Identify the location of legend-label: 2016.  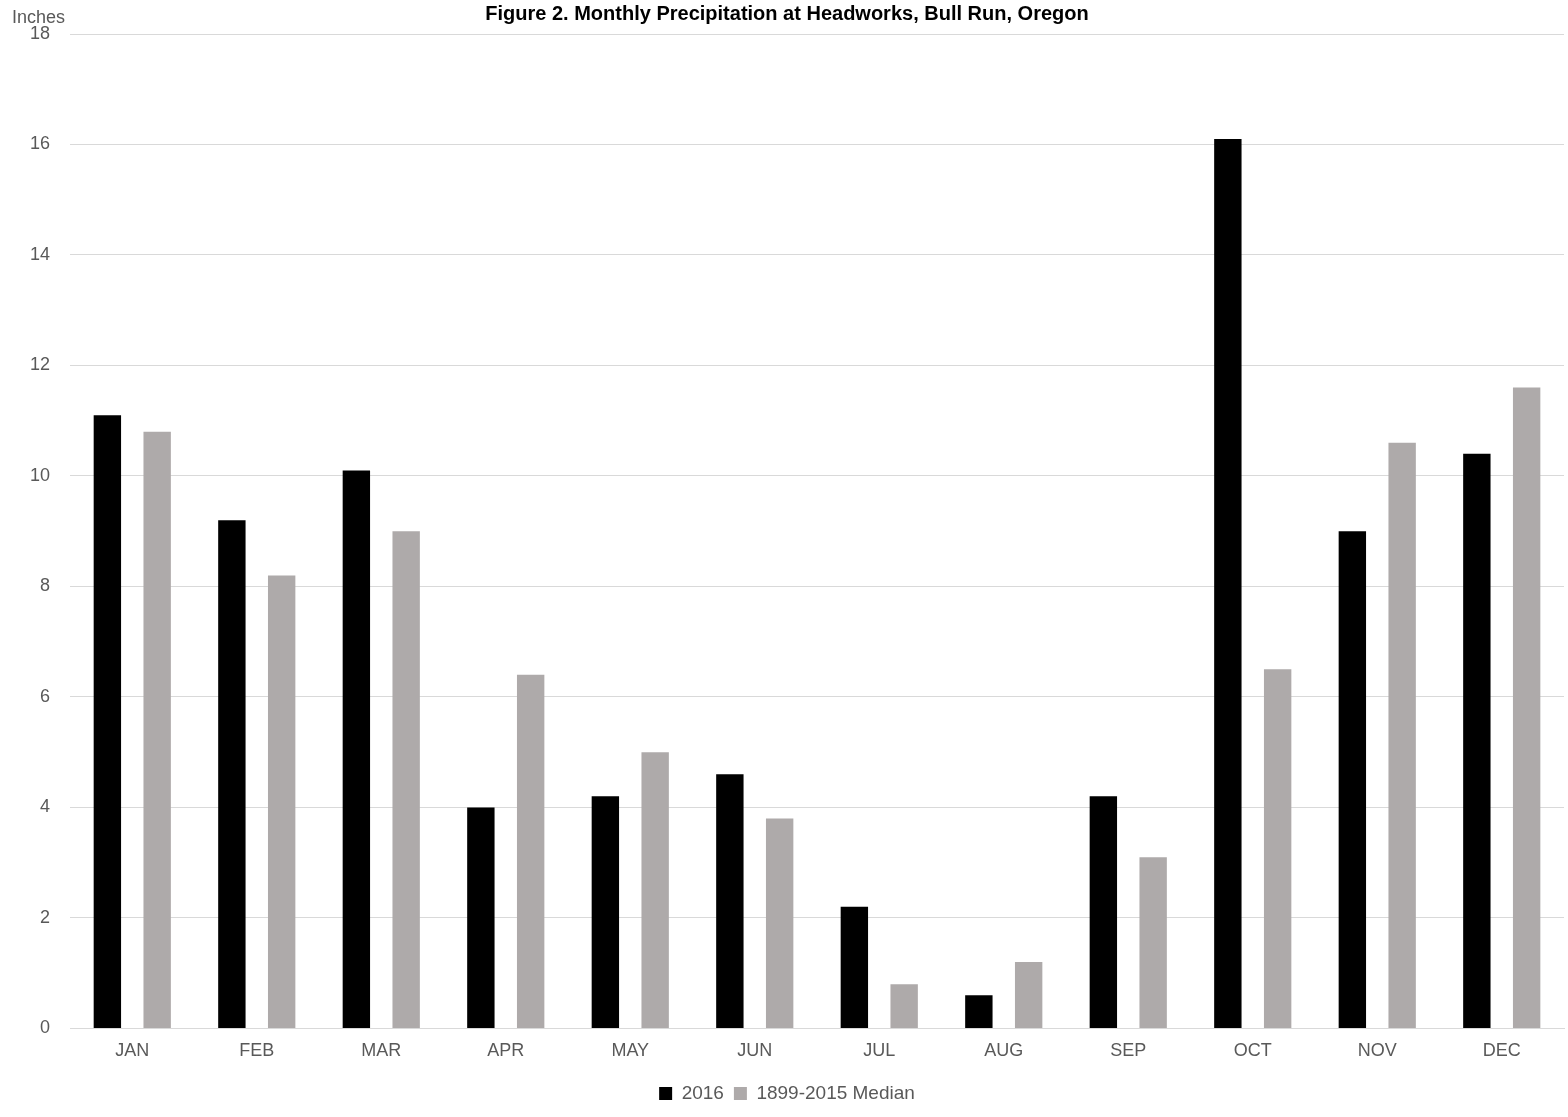
(702, 1092).